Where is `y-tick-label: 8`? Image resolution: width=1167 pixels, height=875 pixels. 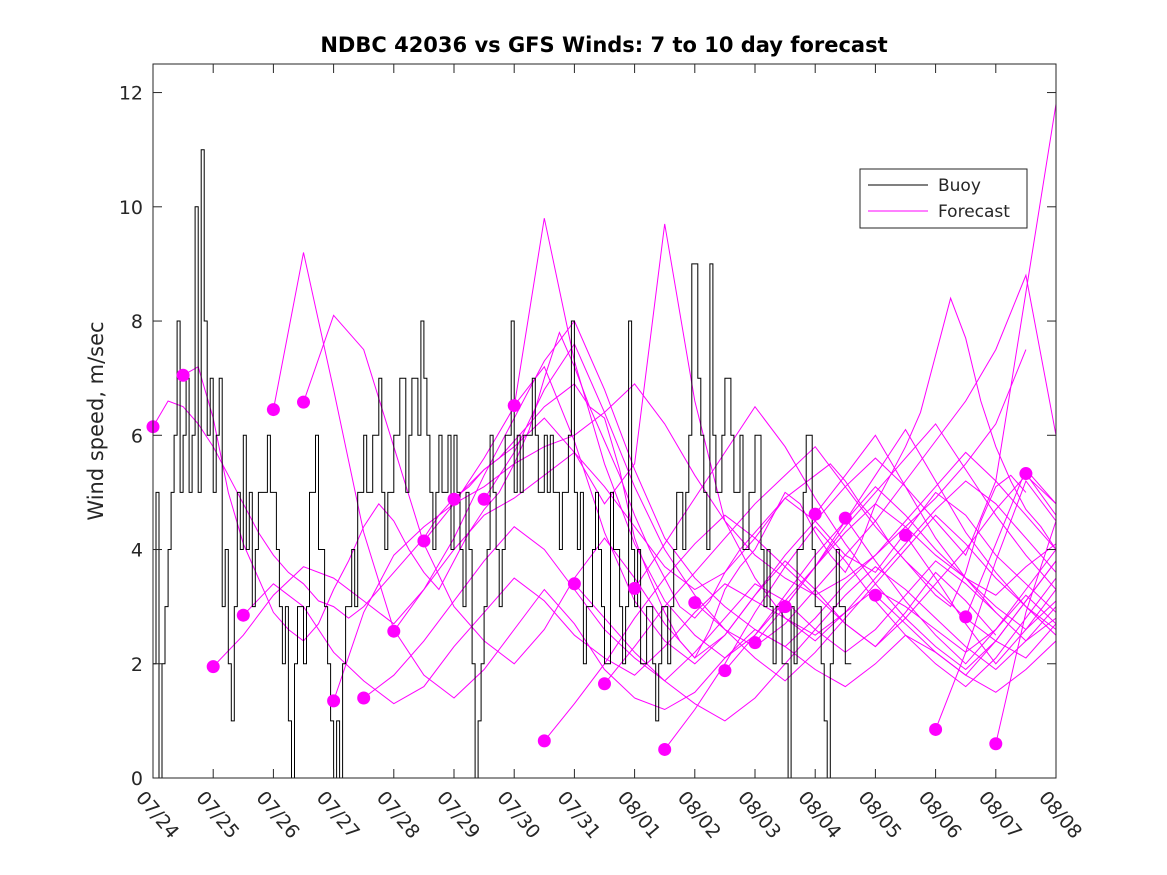 y-tick-label: 8 is located at coordinates (137, 322).